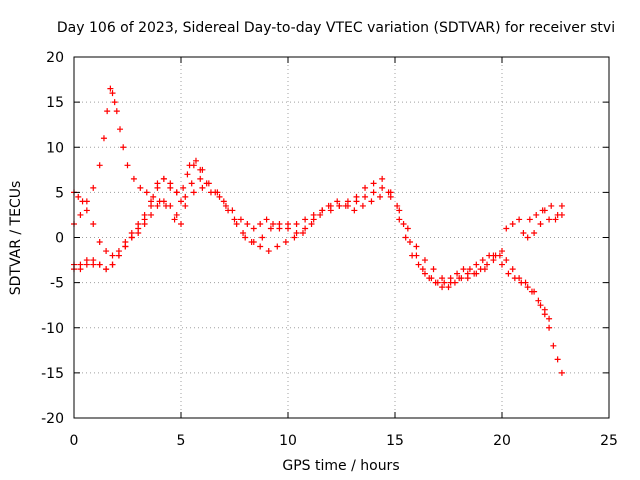 Image resolution: width=640 pixels, height=480 pixels. I want to click on y-tick-label: -15, so click(52, 374).